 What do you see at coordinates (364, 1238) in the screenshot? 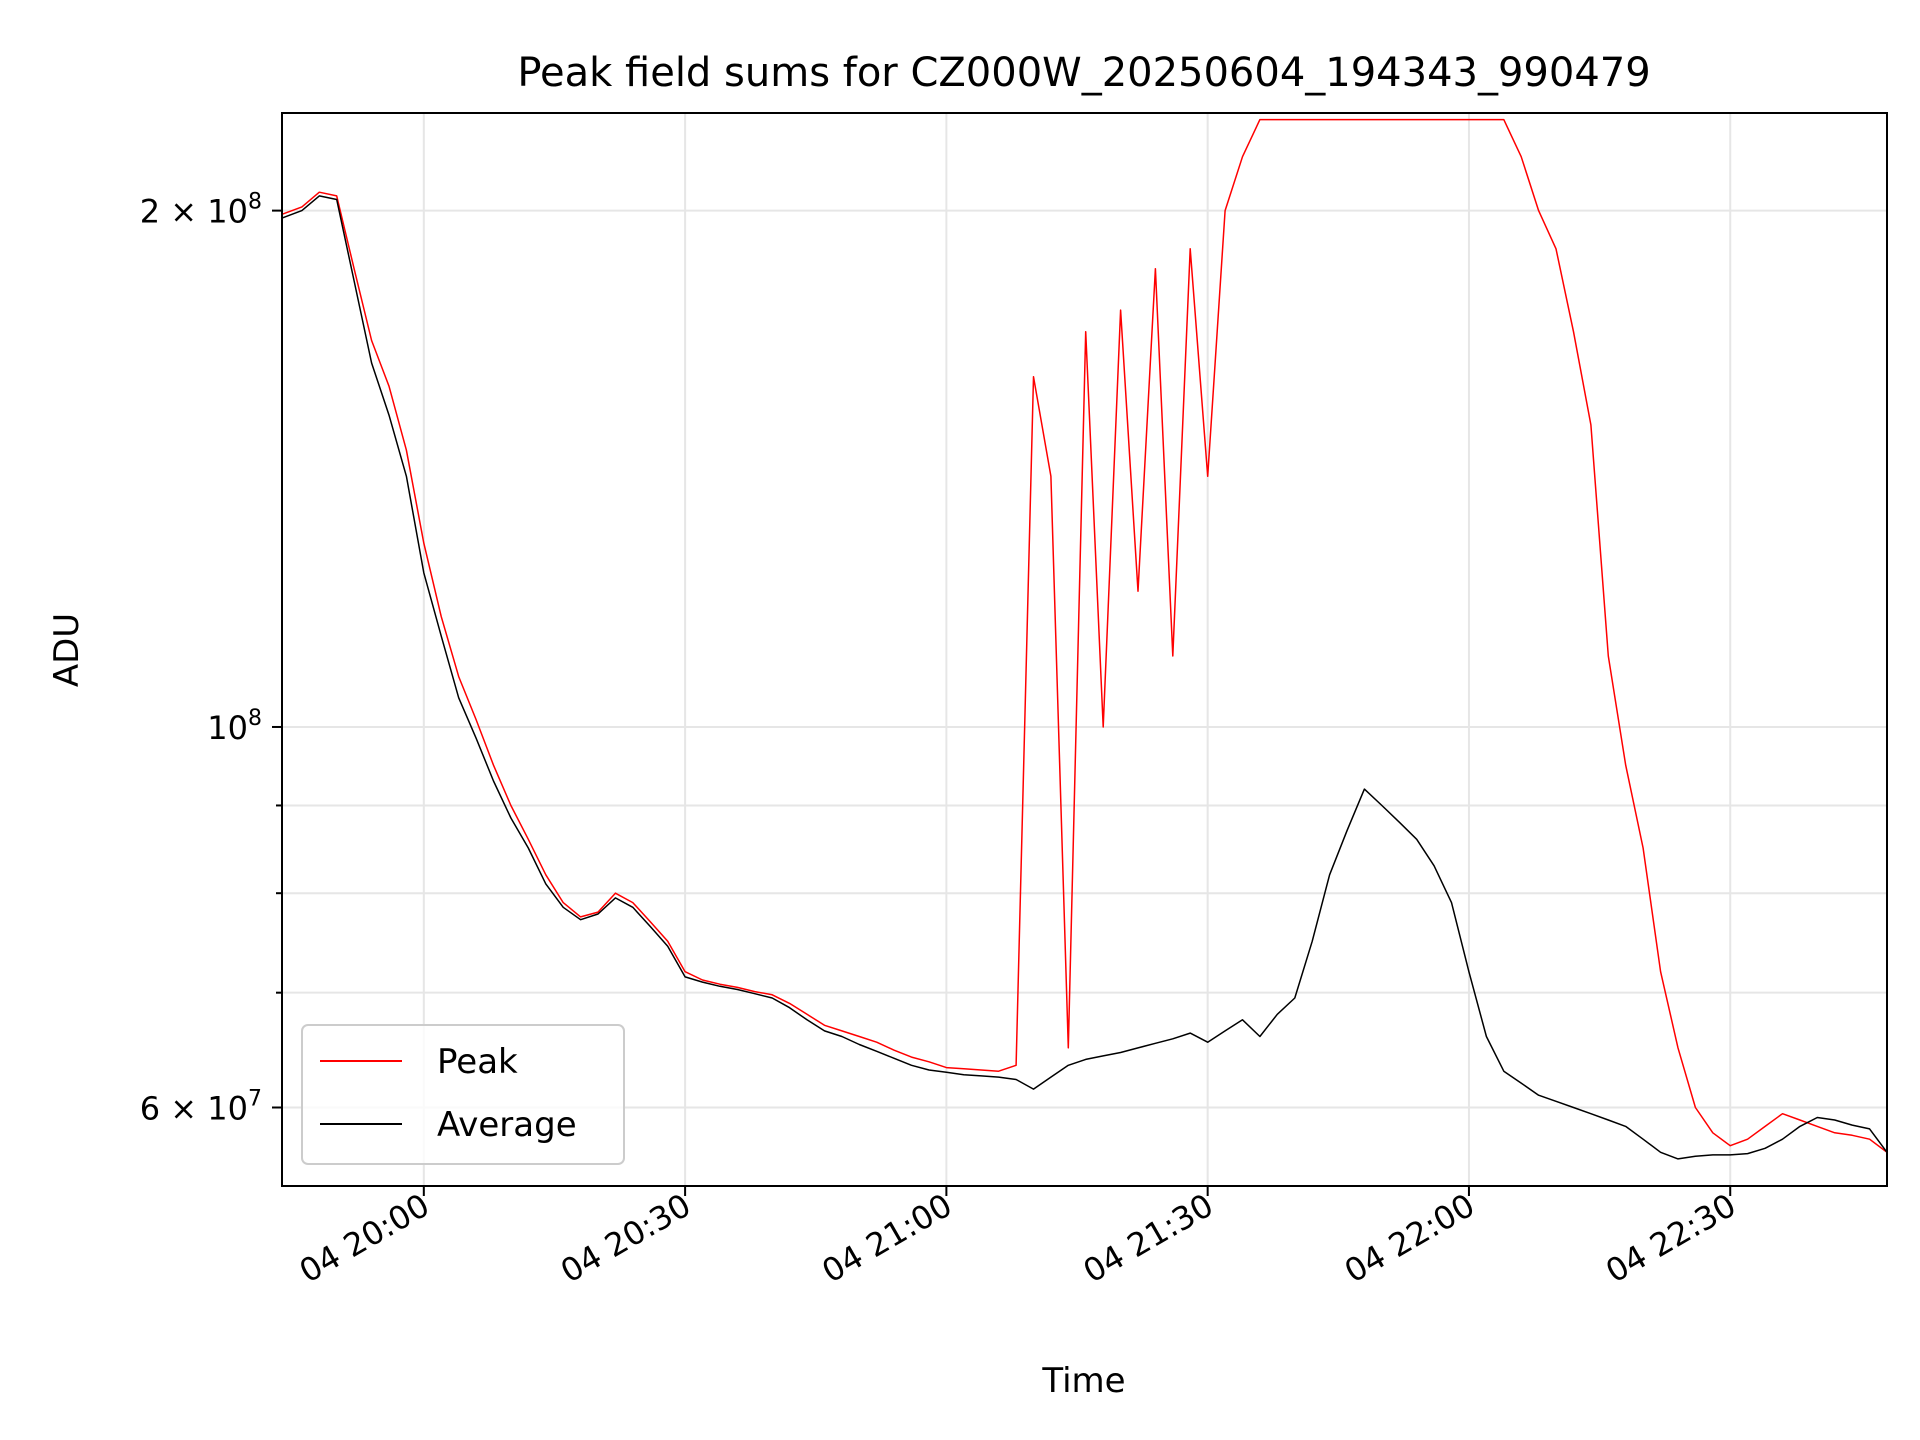
I see `x-tick-label: 04 20:00` at bounding box center [364, 1238].